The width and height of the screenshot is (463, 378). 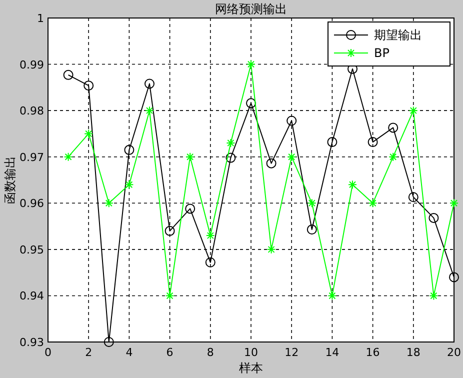 What do you see at coordinates (88, 352) in the screenshot?
I see `x-tick-label: 2` at bounding box center [88, 352].